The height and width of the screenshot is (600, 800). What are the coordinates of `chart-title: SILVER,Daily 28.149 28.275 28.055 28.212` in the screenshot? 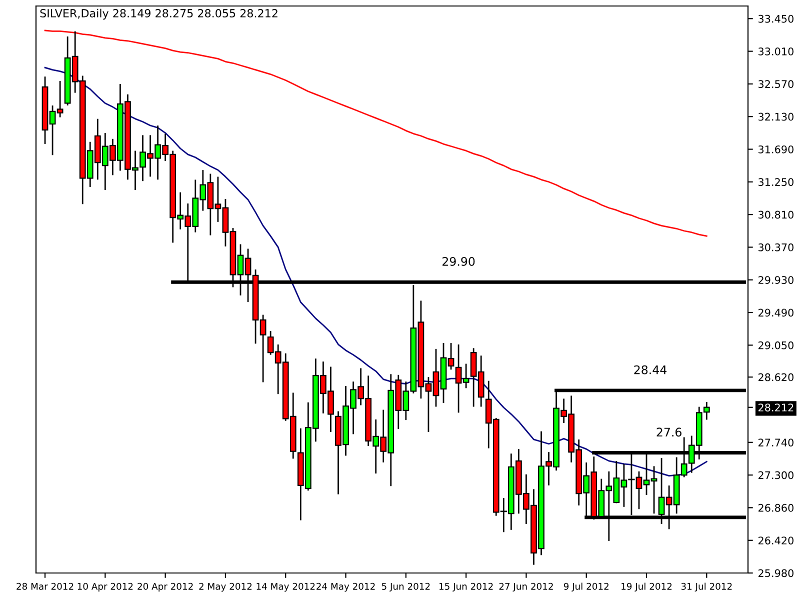 It's located at (159, 14).